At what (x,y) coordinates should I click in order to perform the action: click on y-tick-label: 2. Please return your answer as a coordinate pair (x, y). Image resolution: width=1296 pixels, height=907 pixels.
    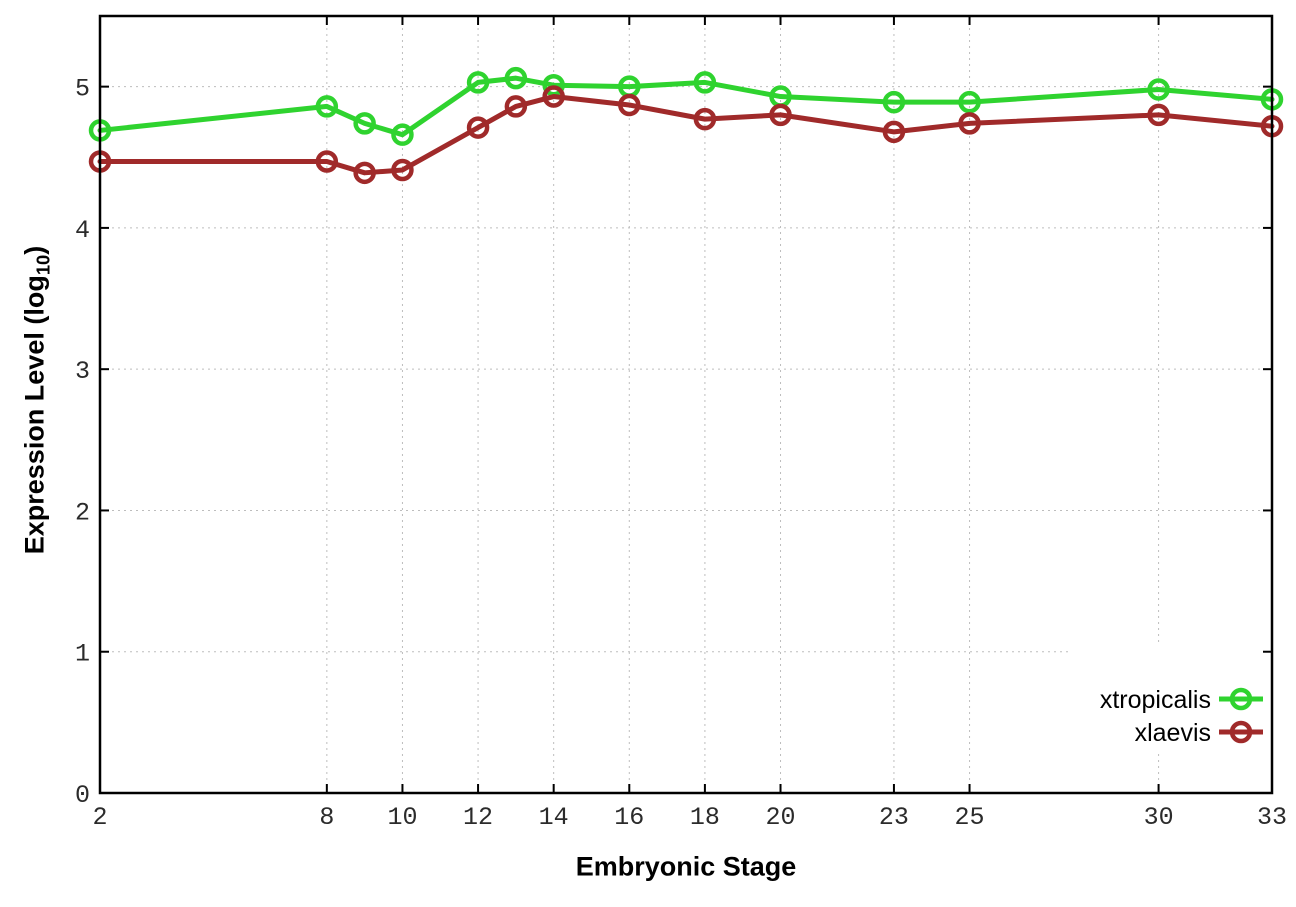
    Looking at the image, I should click on (82, 512).